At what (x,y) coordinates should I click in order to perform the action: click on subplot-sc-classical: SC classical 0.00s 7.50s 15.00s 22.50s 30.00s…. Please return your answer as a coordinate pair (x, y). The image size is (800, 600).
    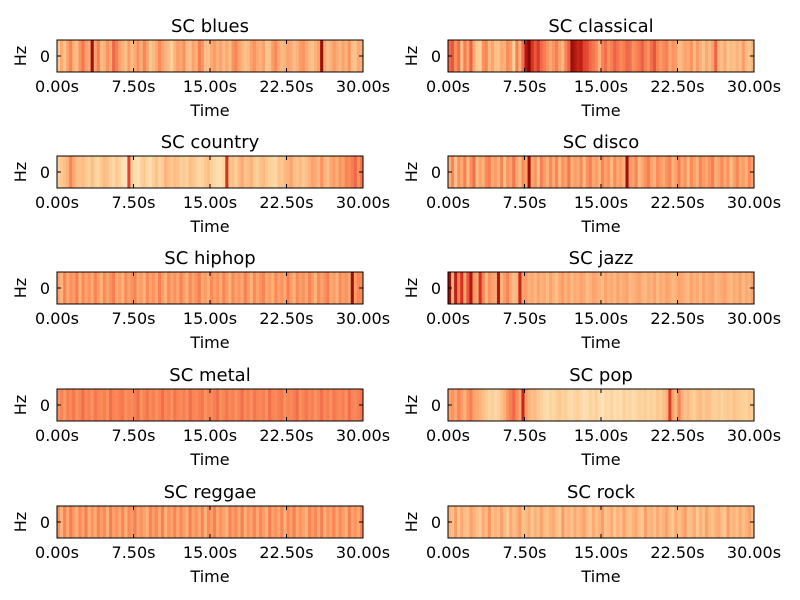
    Looking at the image, I should click on (591, 68).